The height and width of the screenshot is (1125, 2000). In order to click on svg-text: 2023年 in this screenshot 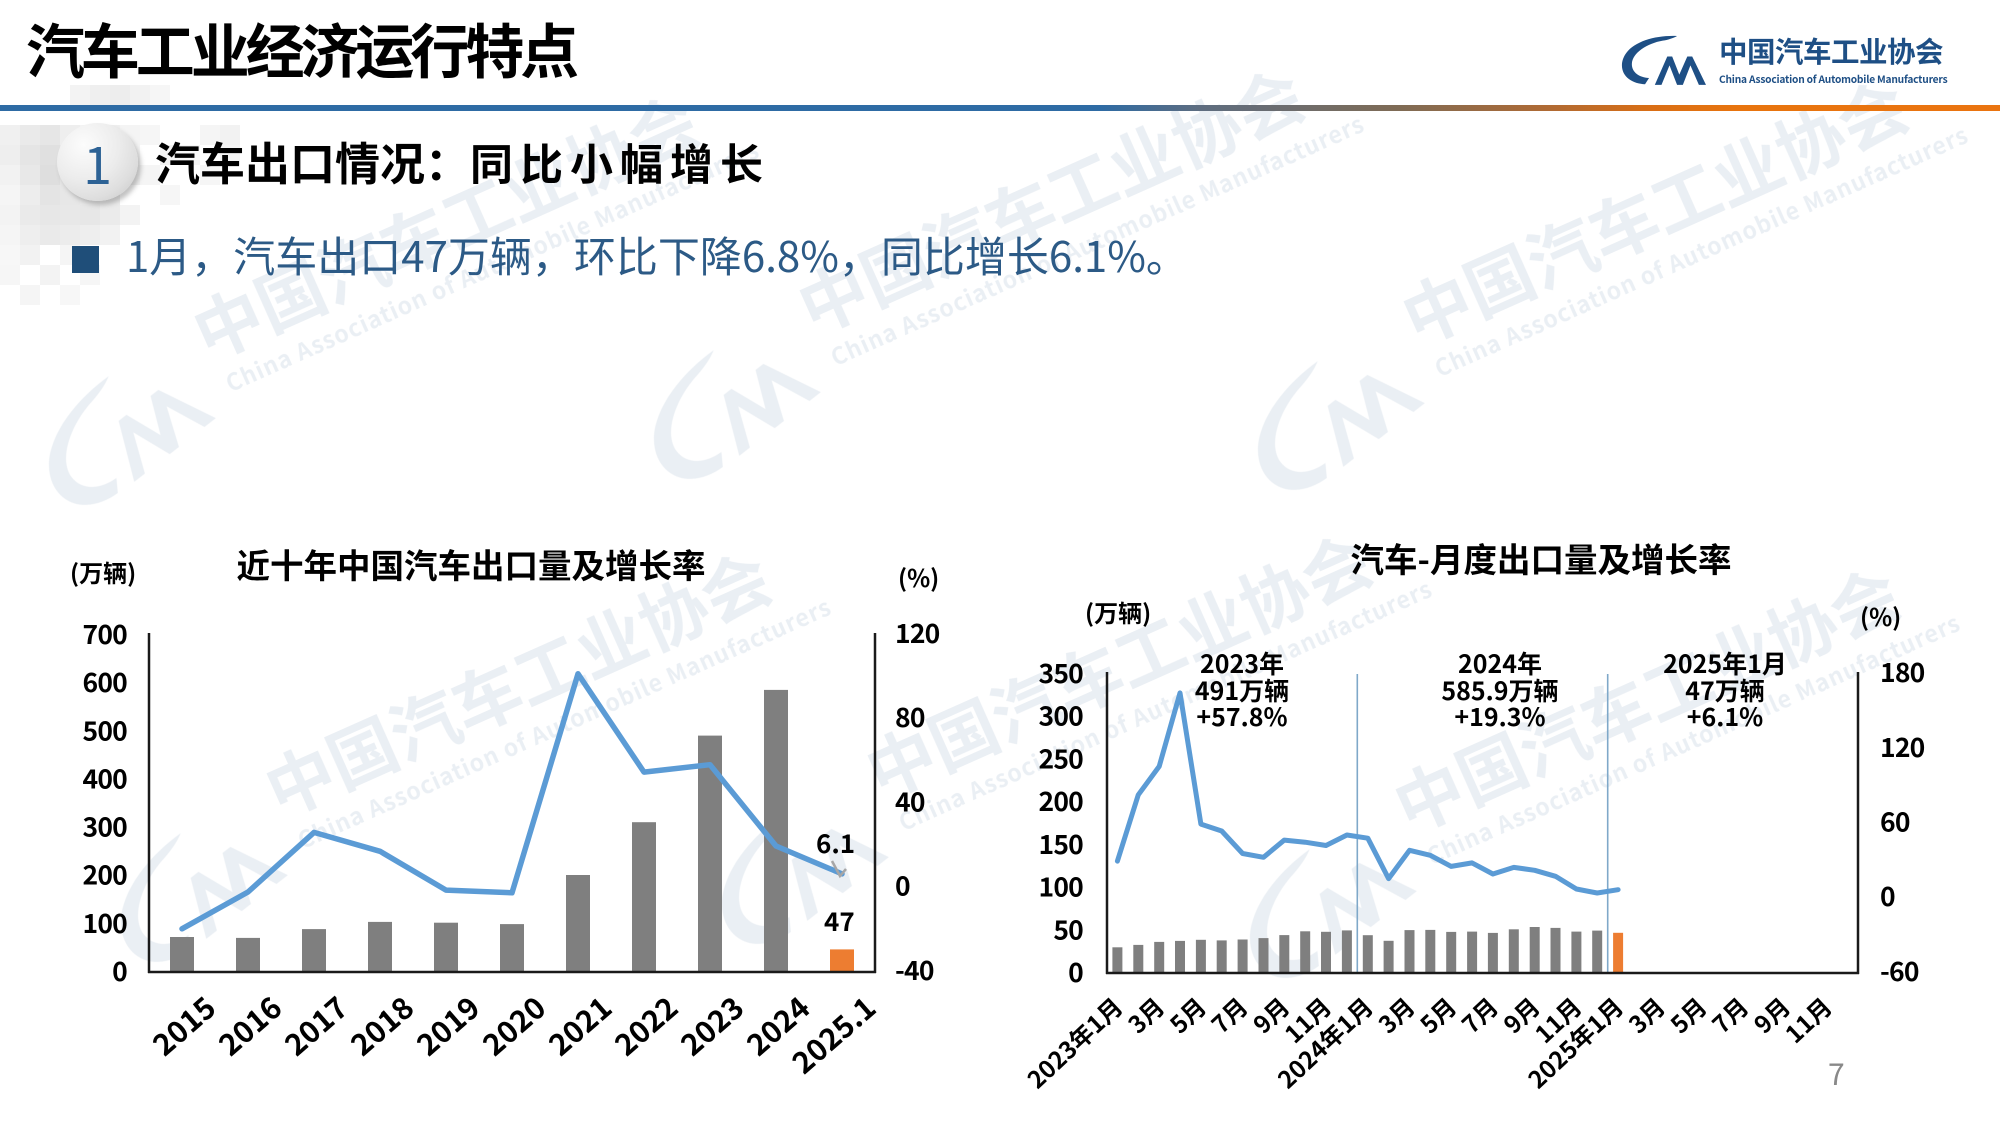, I will do `click(1242, 663)`.